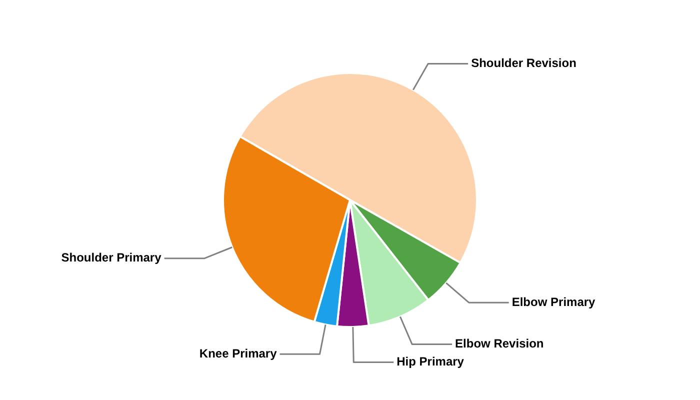  What do you see at coordinates (430, 361) in the screenshot?
I see `slice-label: Hip Primary` at bounding box center [430, 361].